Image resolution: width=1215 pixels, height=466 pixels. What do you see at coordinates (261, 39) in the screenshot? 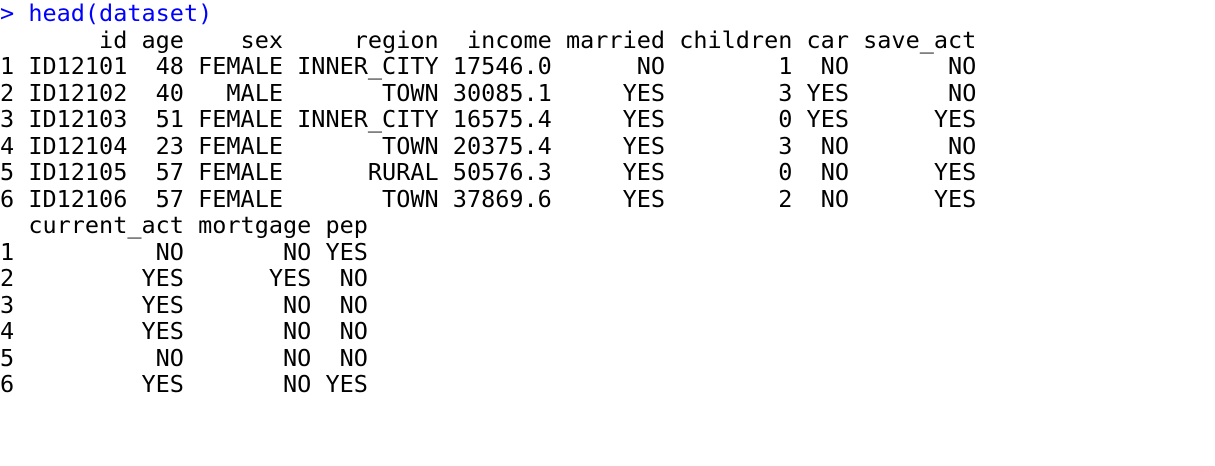
I see `column-header-sex: sex` at bounding box center [261, 39].